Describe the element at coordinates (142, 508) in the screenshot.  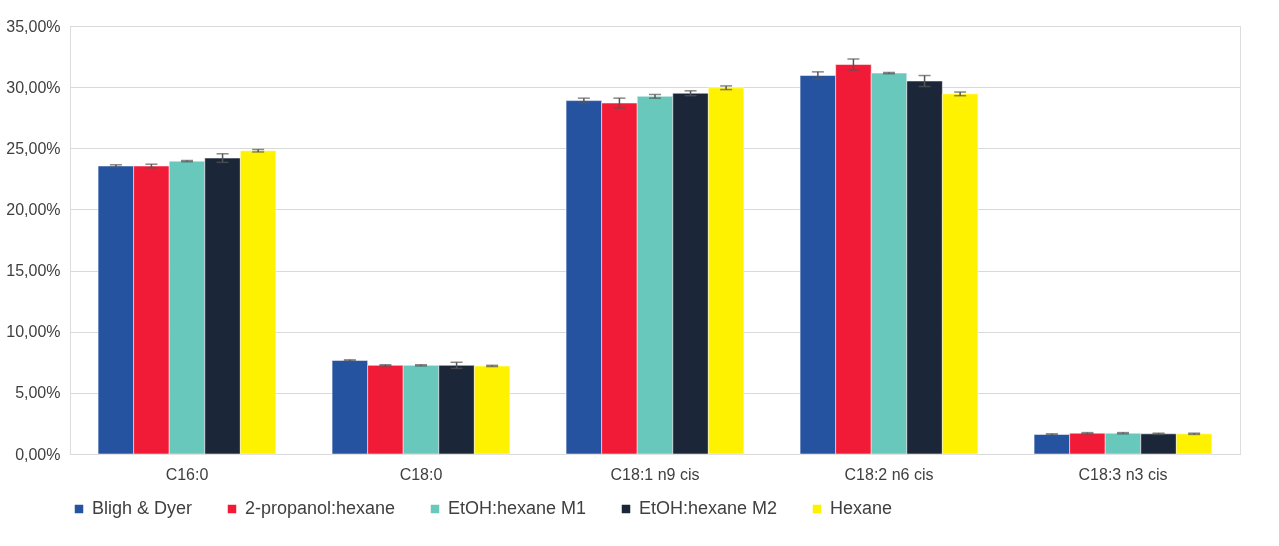
I see `legend-label: Bligh & Dyer` at that location.